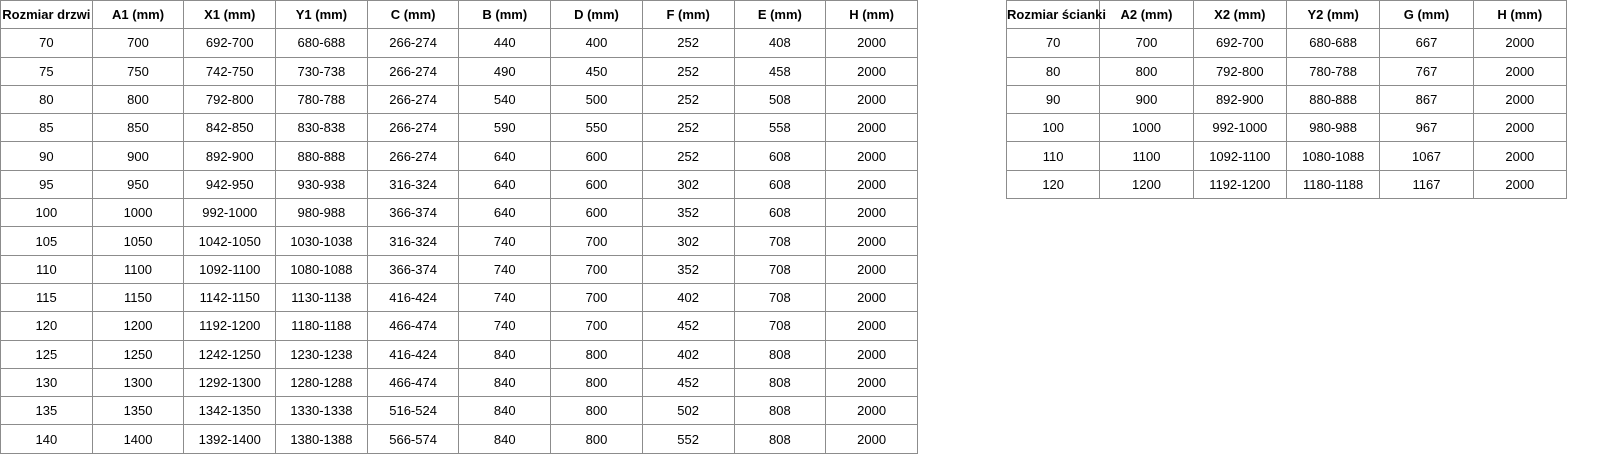  I want to click on table-cell: 302, so click(688, 184).